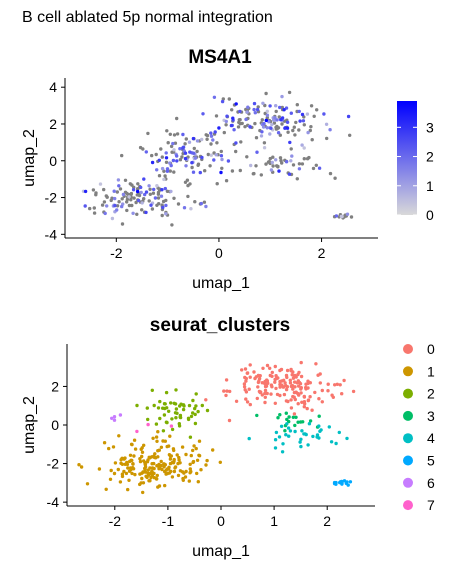  Describe the element at coordinates (430, 127) in the screenshot. I see `ms4a1-colorbar-label: 3` at that location.